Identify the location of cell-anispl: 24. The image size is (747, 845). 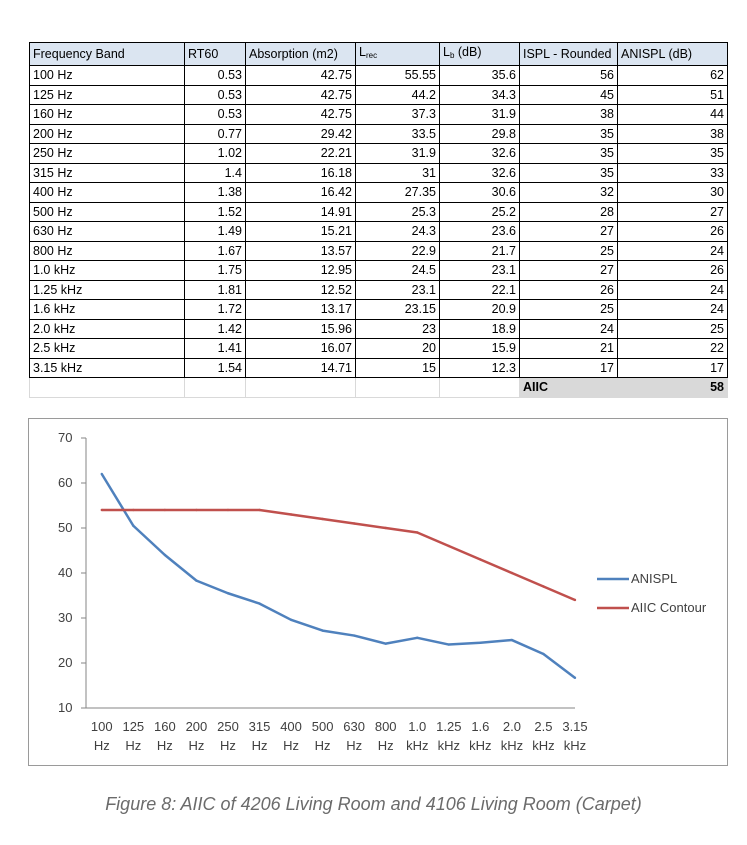
(672, 309).